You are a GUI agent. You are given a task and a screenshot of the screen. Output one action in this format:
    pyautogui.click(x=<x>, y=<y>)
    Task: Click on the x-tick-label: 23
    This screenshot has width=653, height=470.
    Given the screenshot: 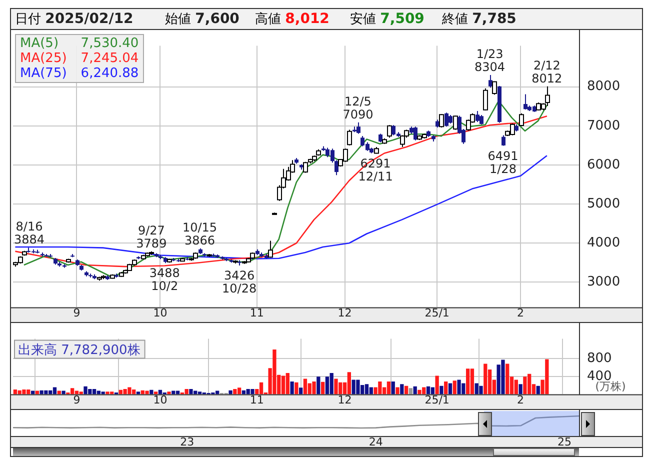 What is the action you would take?
    pyautogui.click(x=187, y=441)
    